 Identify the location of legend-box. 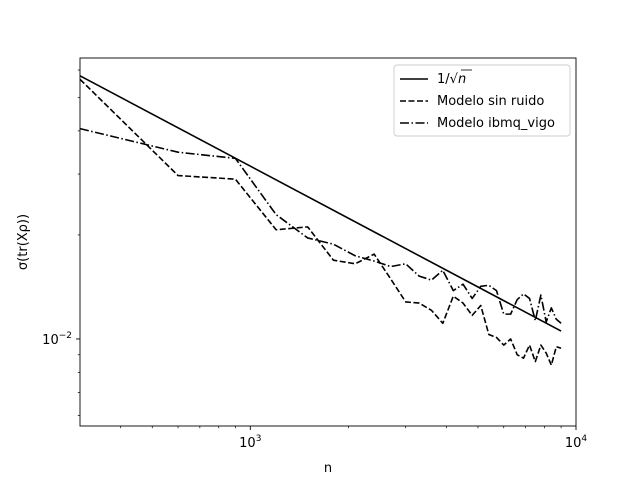
(482, 100).